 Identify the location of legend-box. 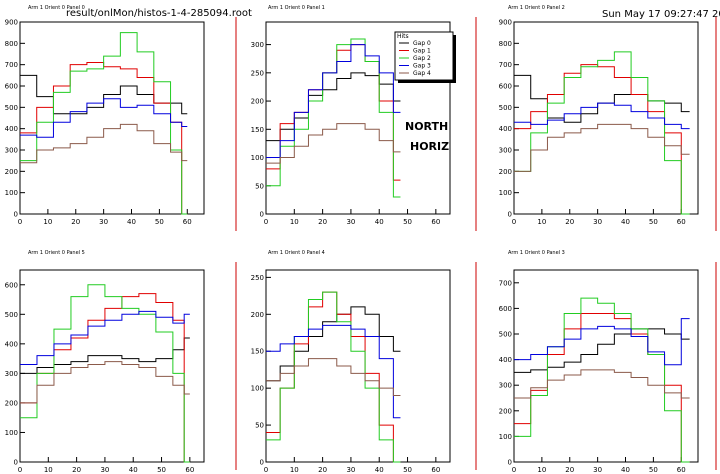
(424, 56).